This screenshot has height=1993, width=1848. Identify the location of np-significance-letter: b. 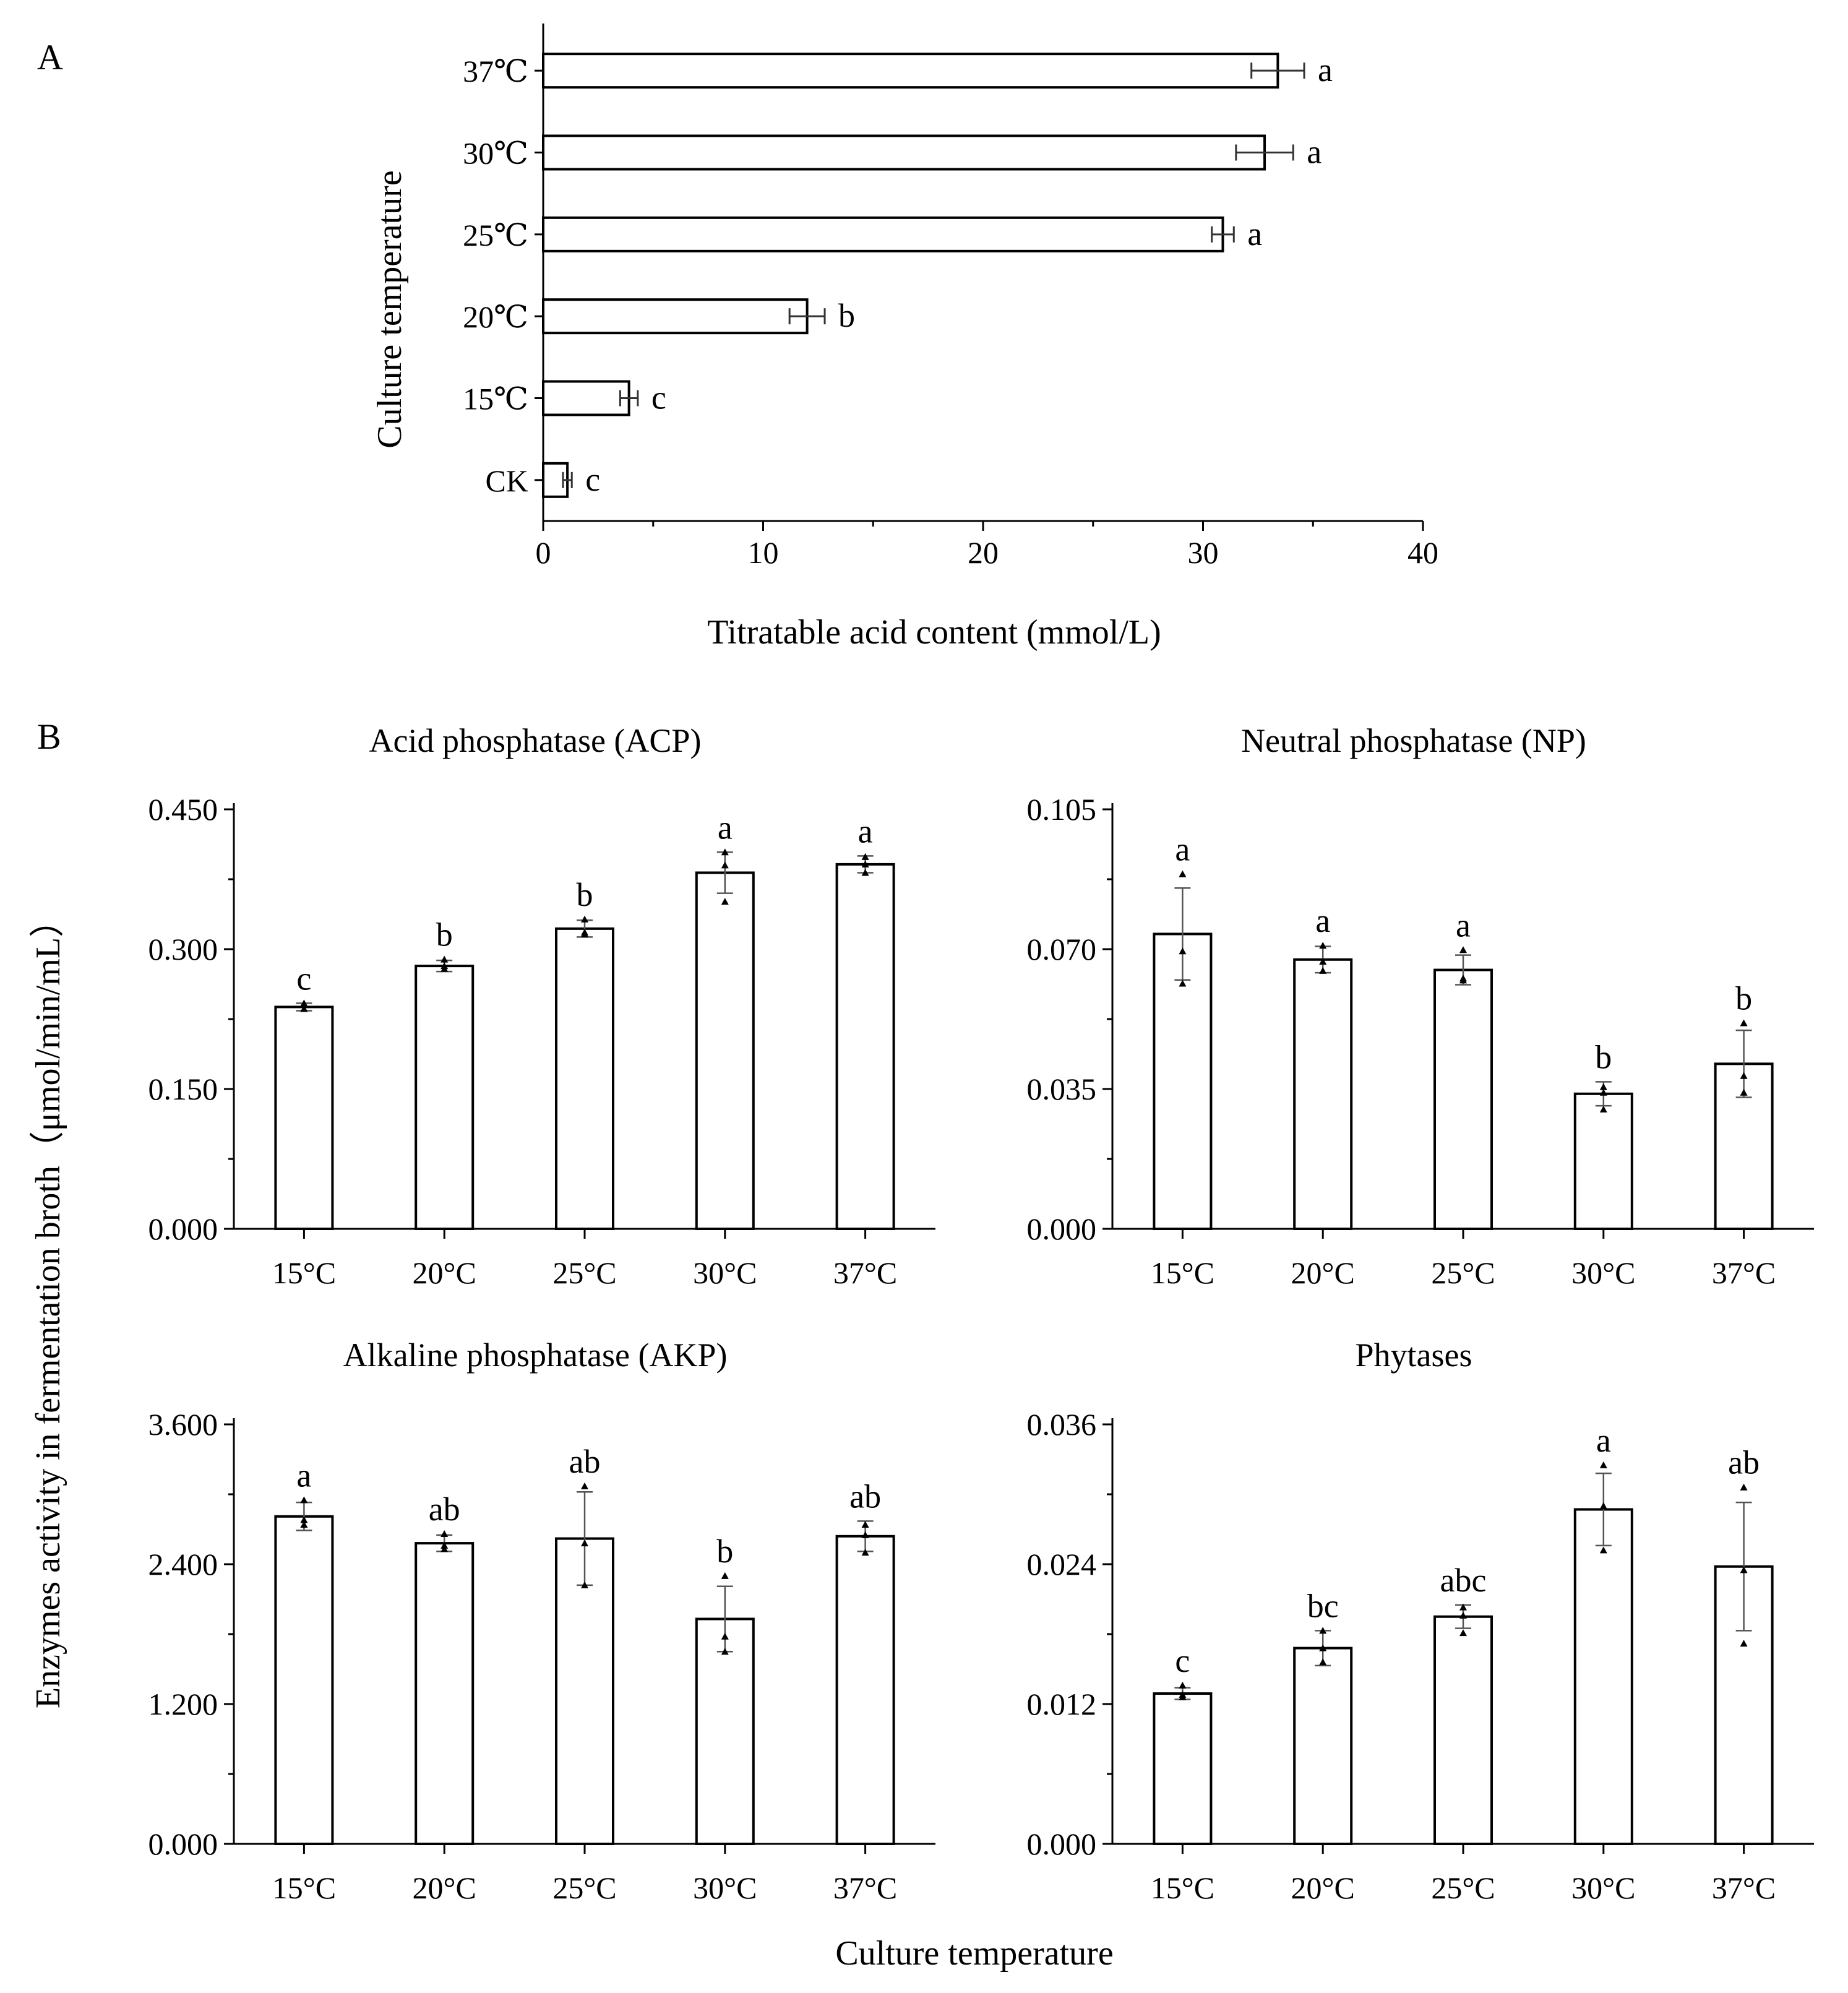
(1743, 998).